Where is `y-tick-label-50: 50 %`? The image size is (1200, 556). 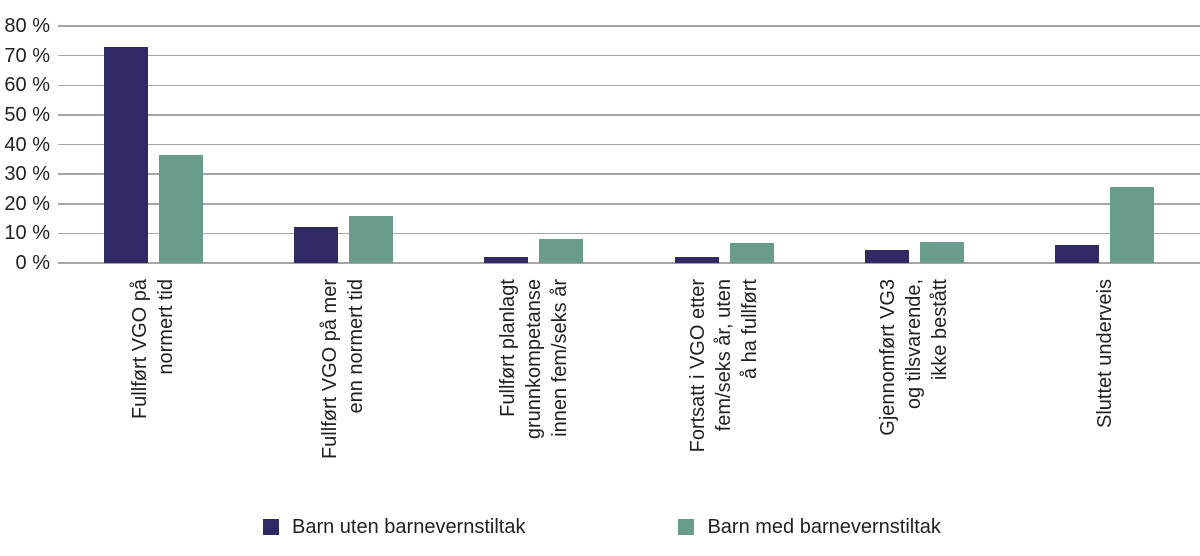 y-tick-label-50: 50 % is located at coordinates (27, 114).